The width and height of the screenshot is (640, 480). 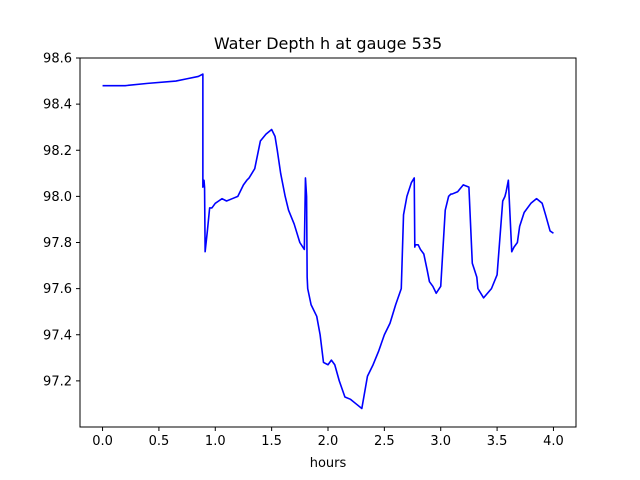 What do you see at coordinates (497, 441) in the screenshot?
I see `x-tick-label: 3.5` at bounding box center [497, 441].